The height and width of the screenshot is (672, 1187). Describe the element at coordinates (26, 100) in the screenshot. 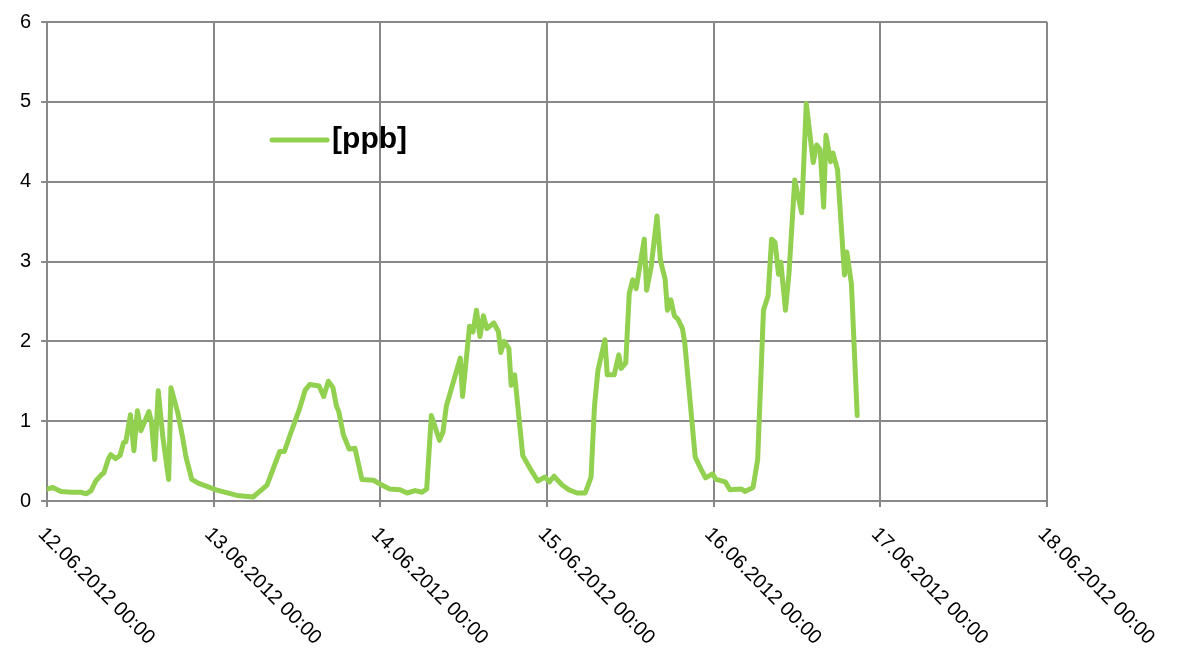

I see `y-tick-label: 5` at that location.